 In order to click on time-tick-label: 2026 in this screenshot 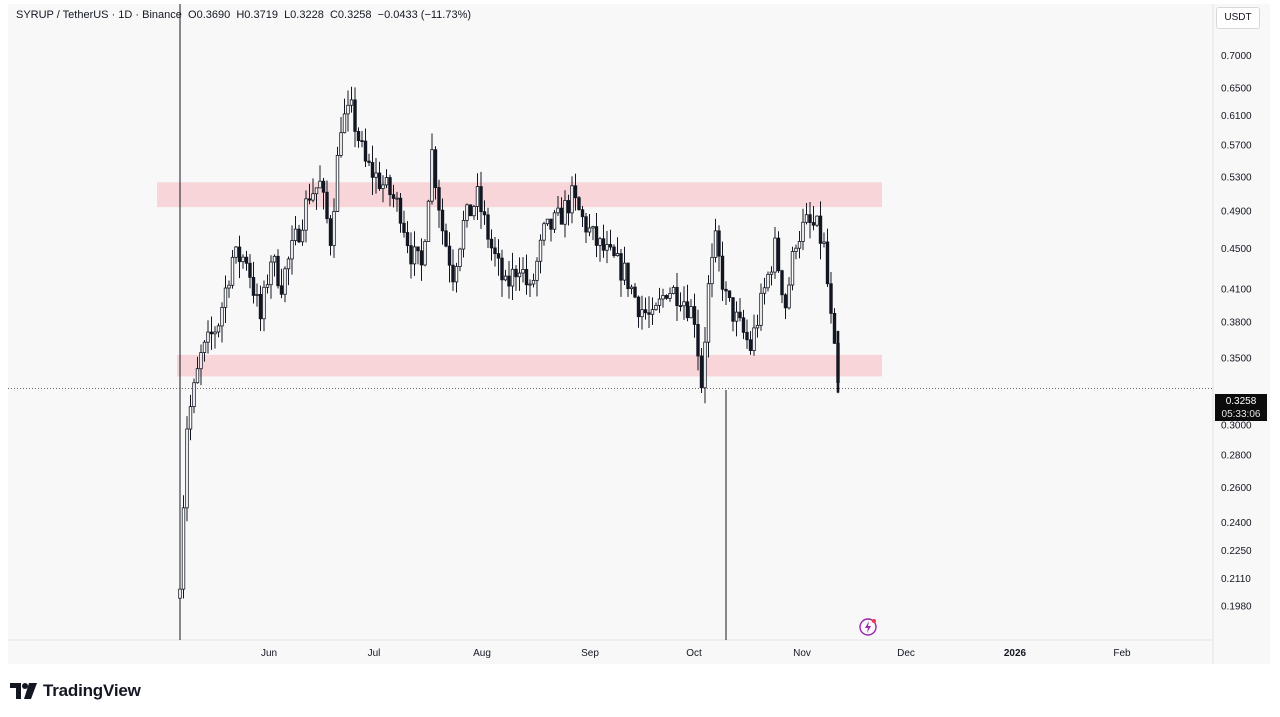, I will do `click(1015, 653)`.